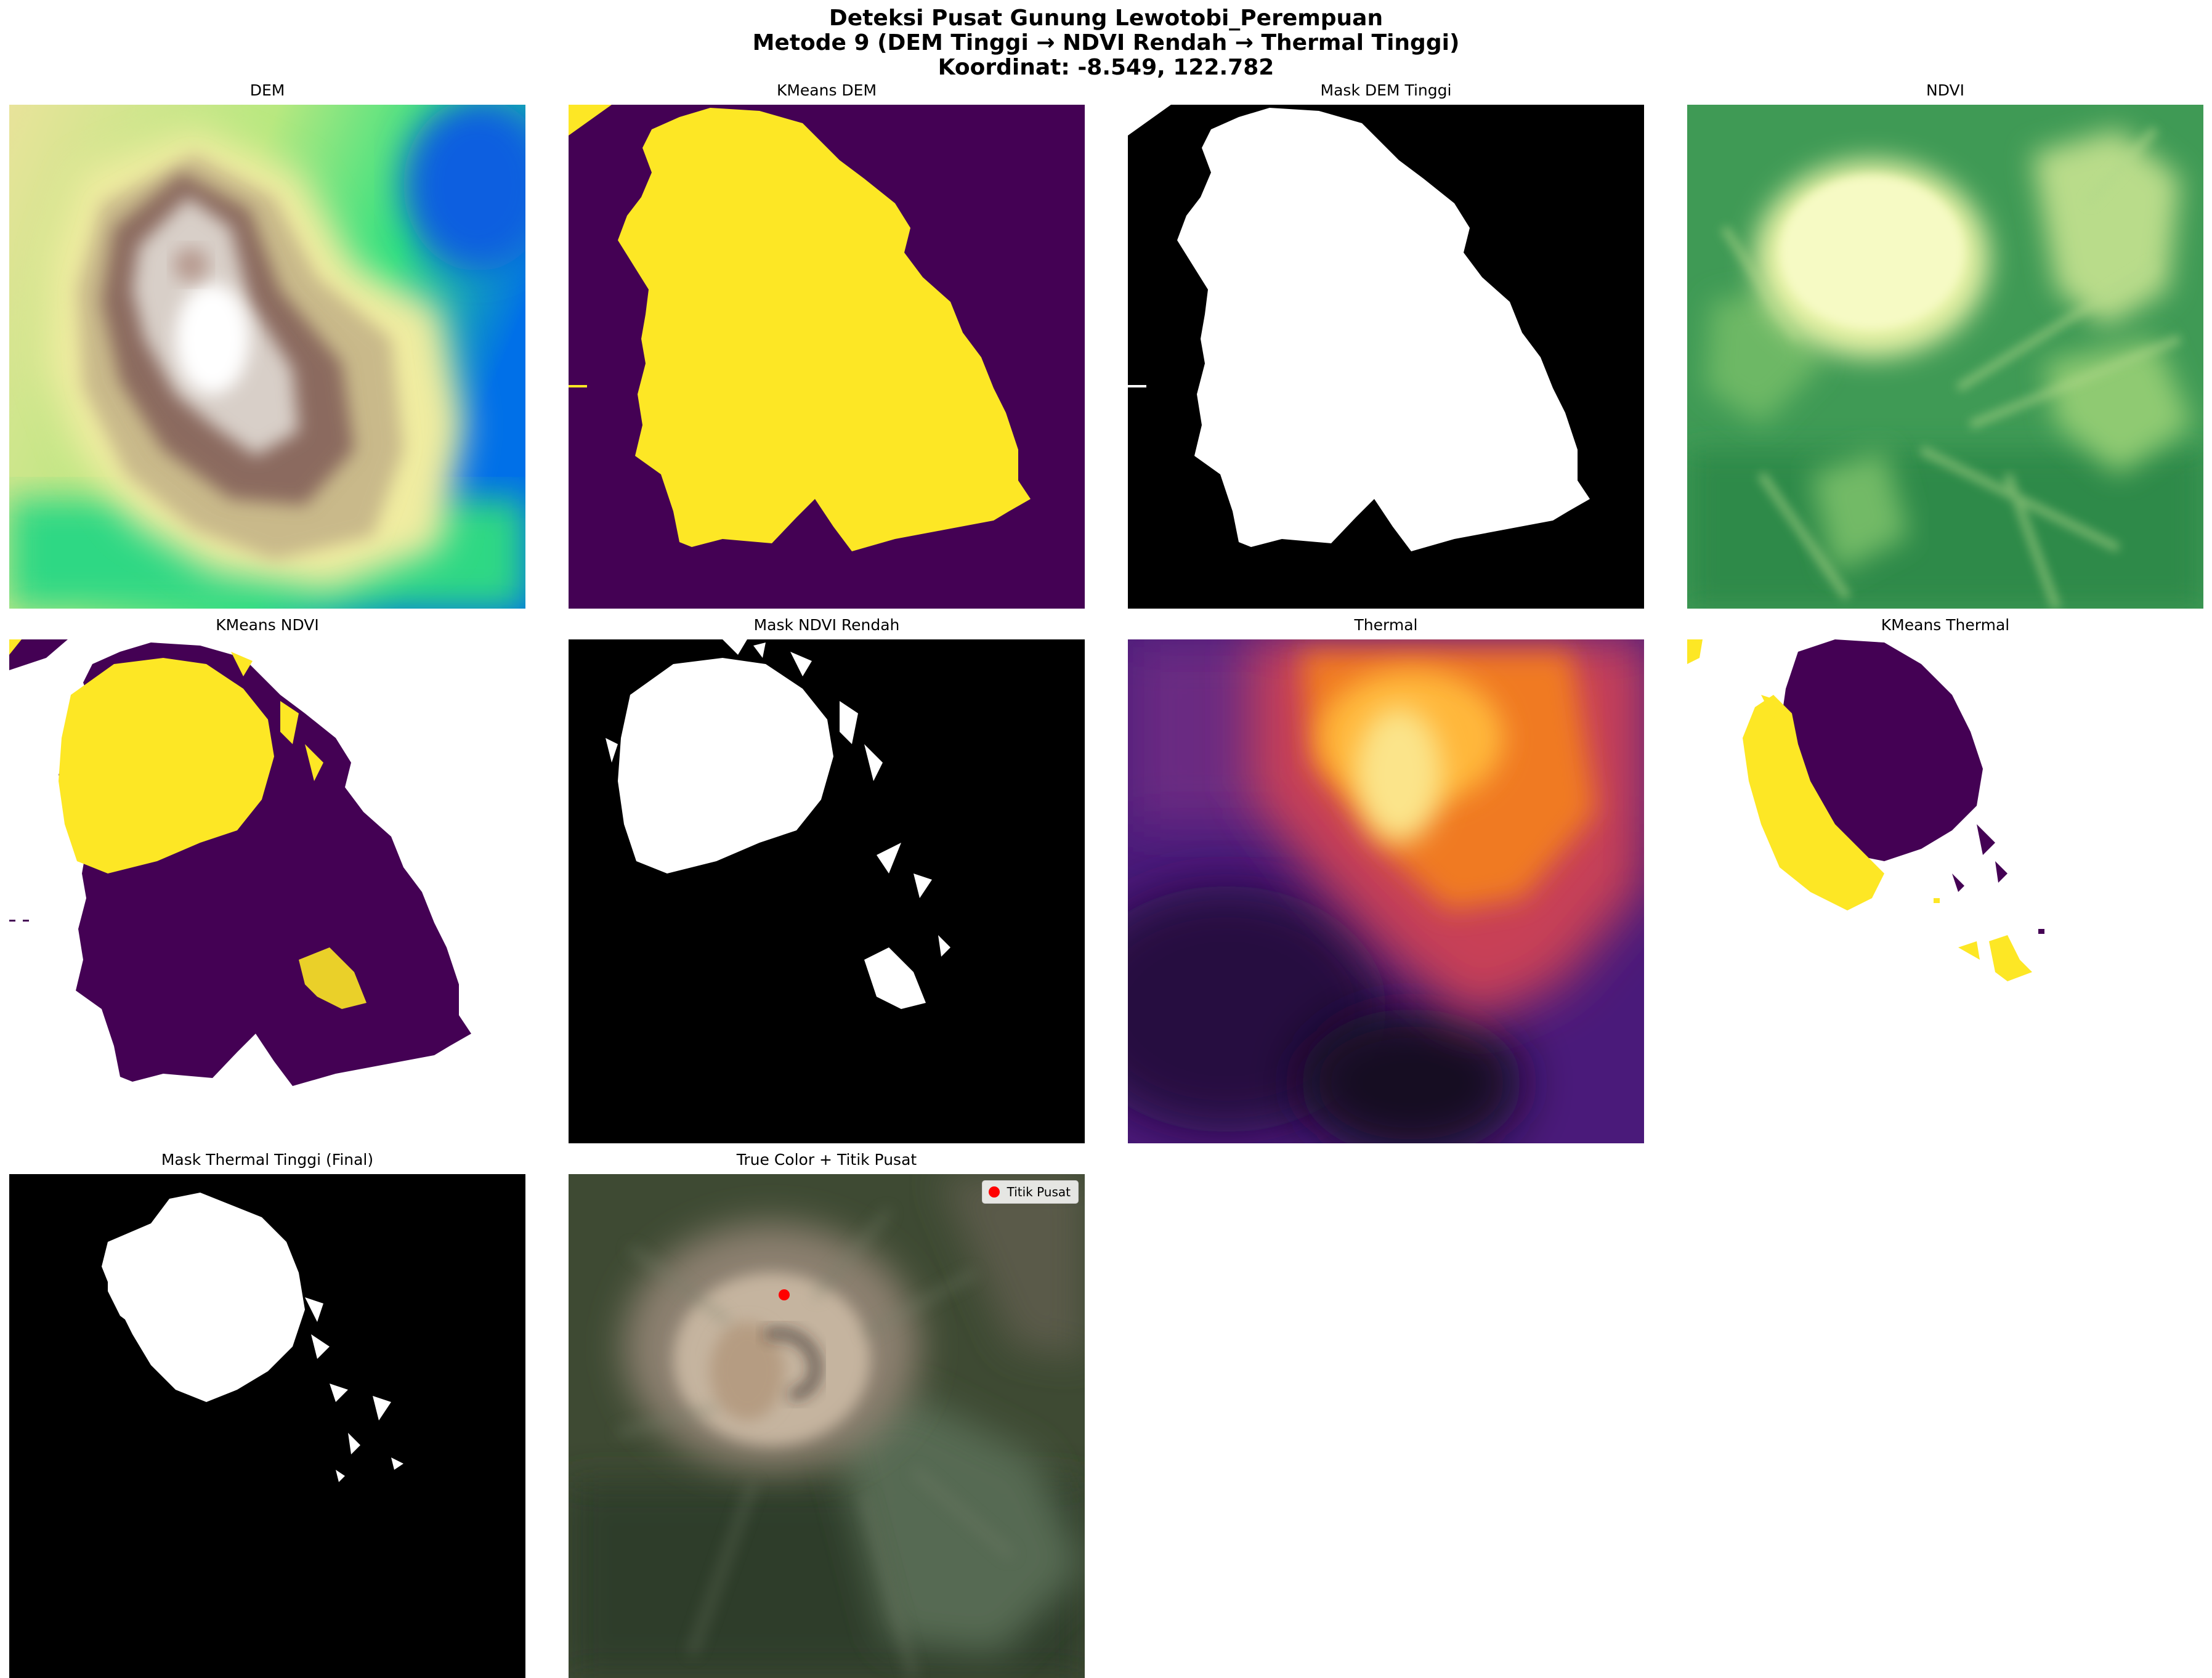 This screenshot has height=1678, width=2212. I want to click on panel-title-true-color-titik-pusat: True Color + Titik Pusat, so click(826, 1160).